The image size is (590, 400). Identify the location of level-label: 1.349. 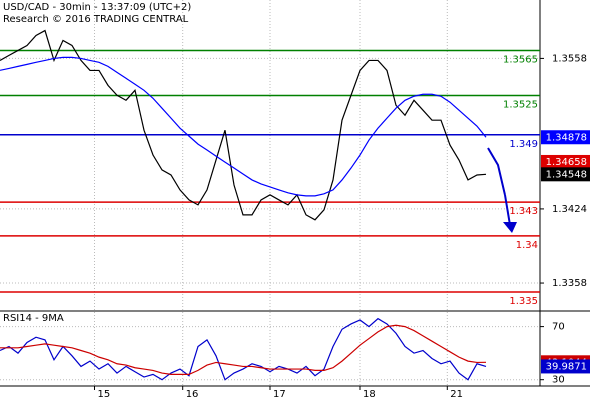
(523, 144).